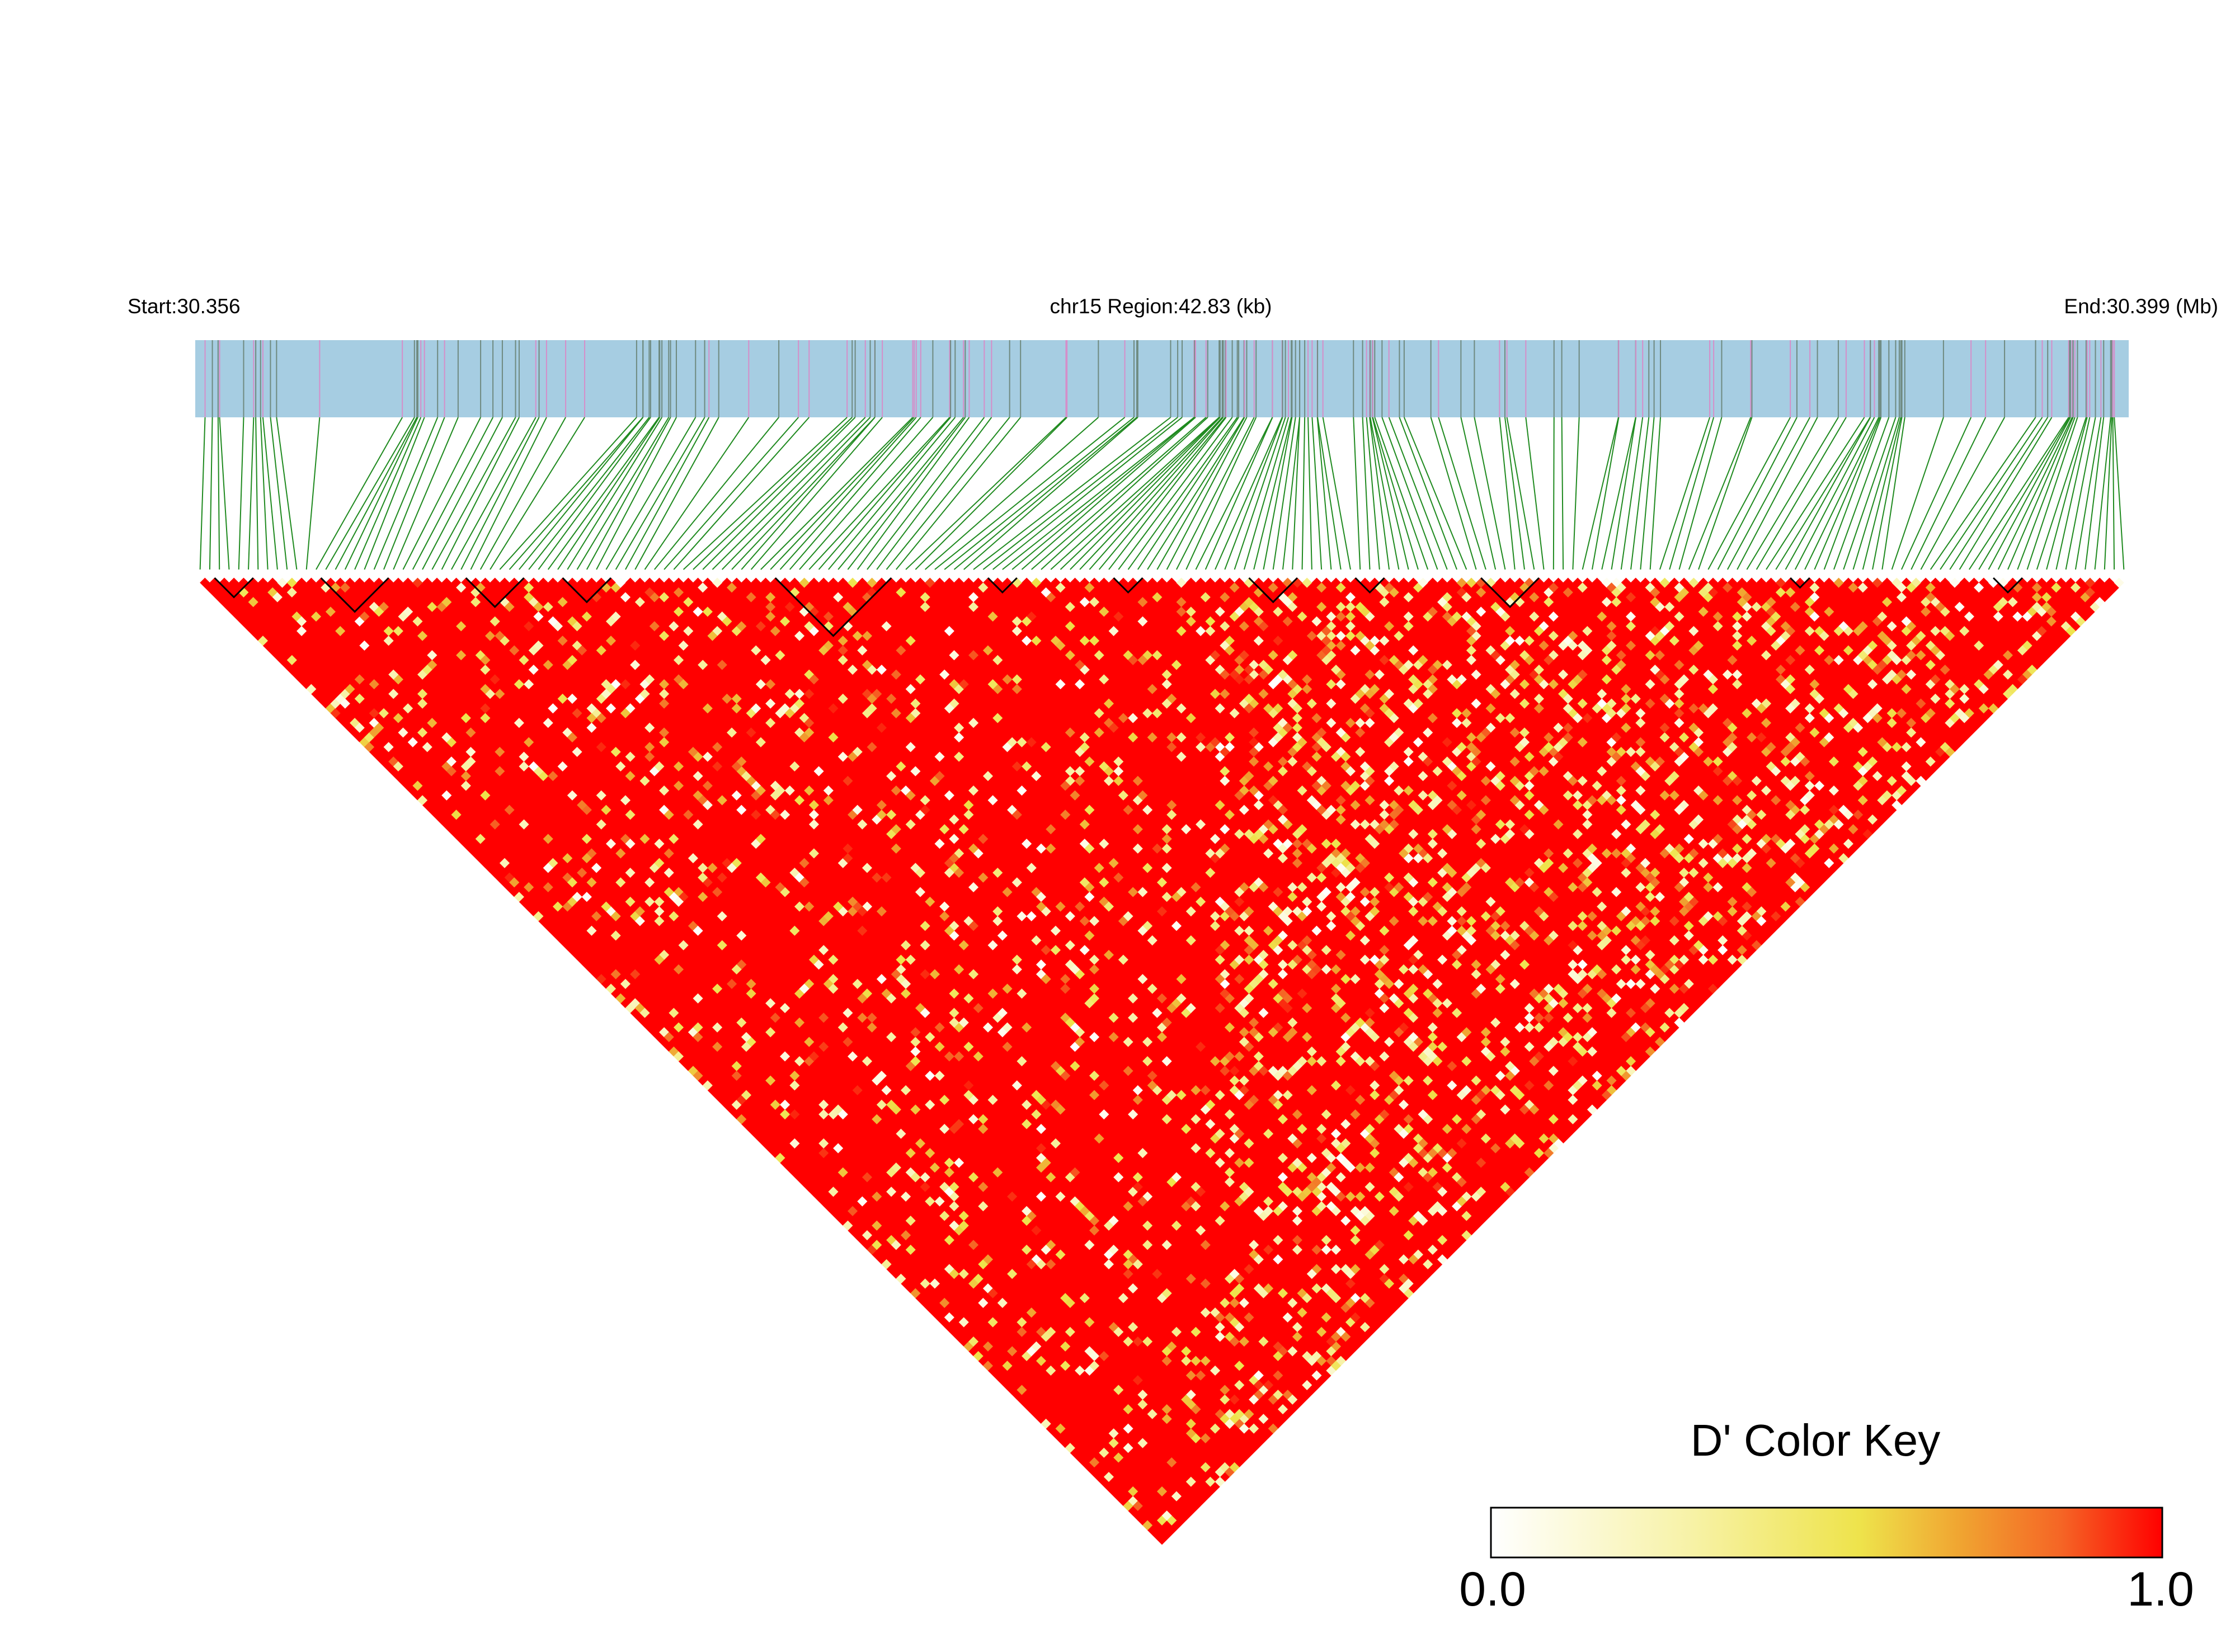 The height and width of the screenshot is (1652, 2235). I want to click on snp-connector-group, so click(1162, 494).